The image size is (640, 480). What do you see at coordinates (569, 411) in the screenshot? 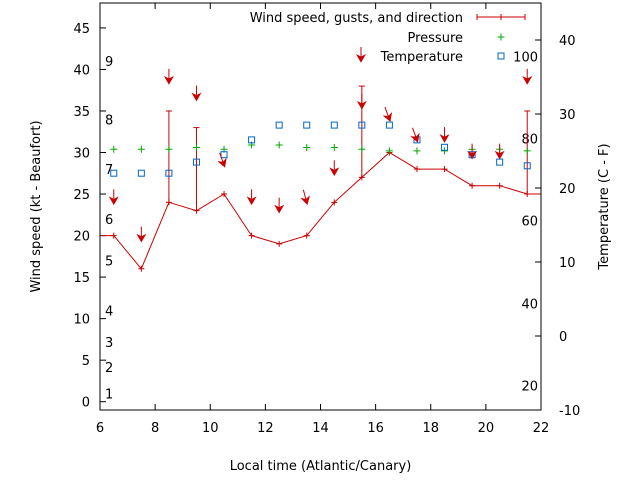
I see `y-tick-label-right: -10` at bounding box center [569, 411].